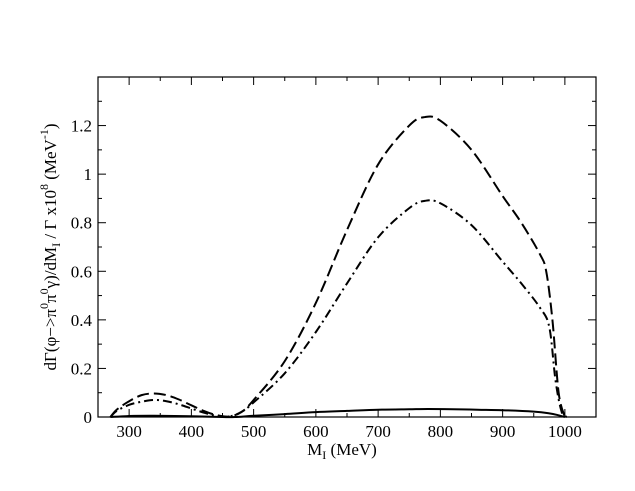  I want to click on x-tick-label: 1000, so click(565, 431).